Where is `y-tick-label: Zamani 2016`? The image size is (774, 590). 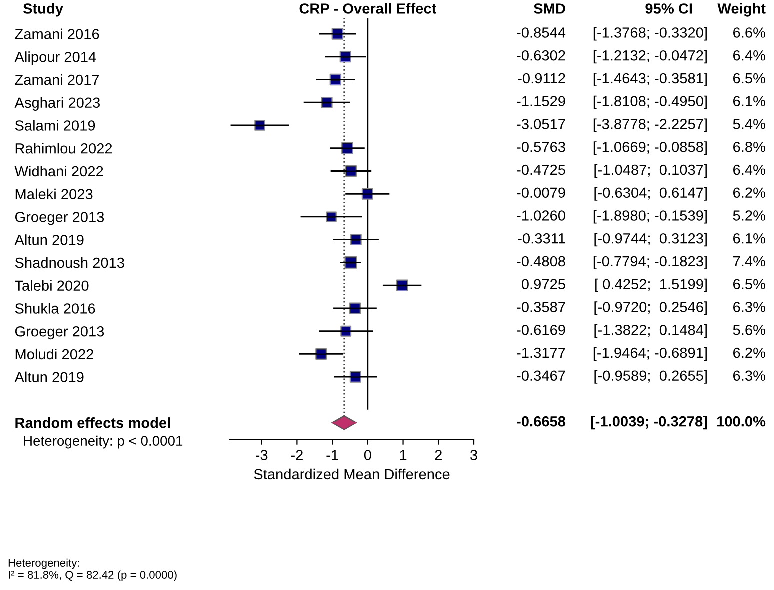
y-tick-label: Zamani 2016 is located at coordinates (57, 34).